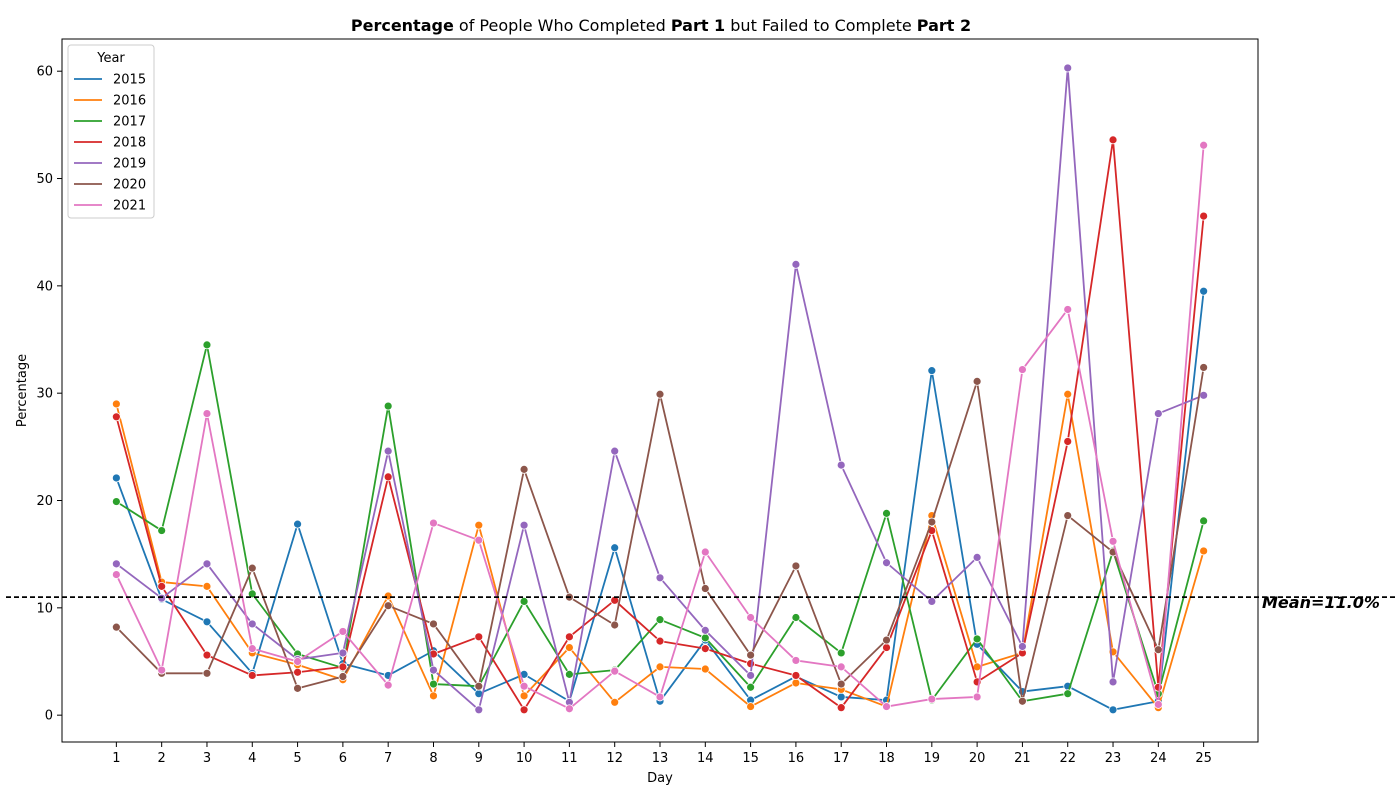  What do you see at coordinates (1113, 758) in the screenshot?
I see `x-tick-label: 23` at bounding box center [1113, 758].